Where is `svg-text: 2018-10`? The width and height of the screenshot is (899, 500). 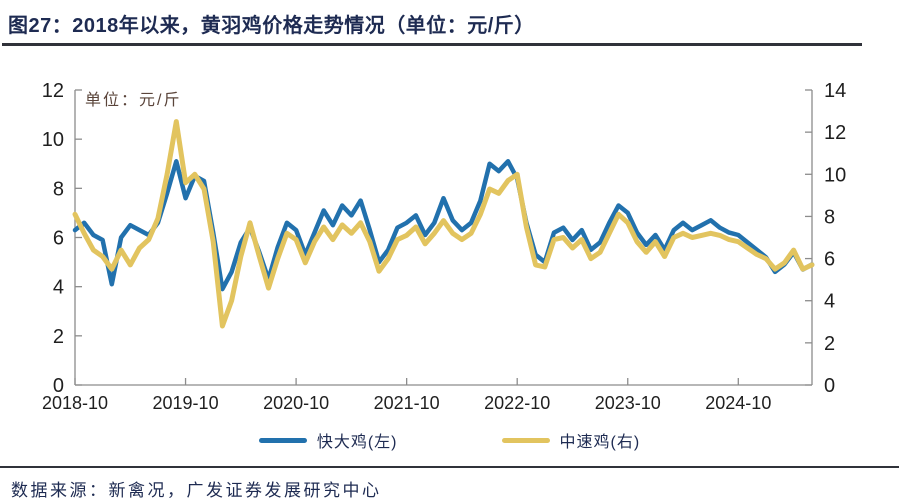
svg-text: 2018-10 is located at coordinates (75, 403).